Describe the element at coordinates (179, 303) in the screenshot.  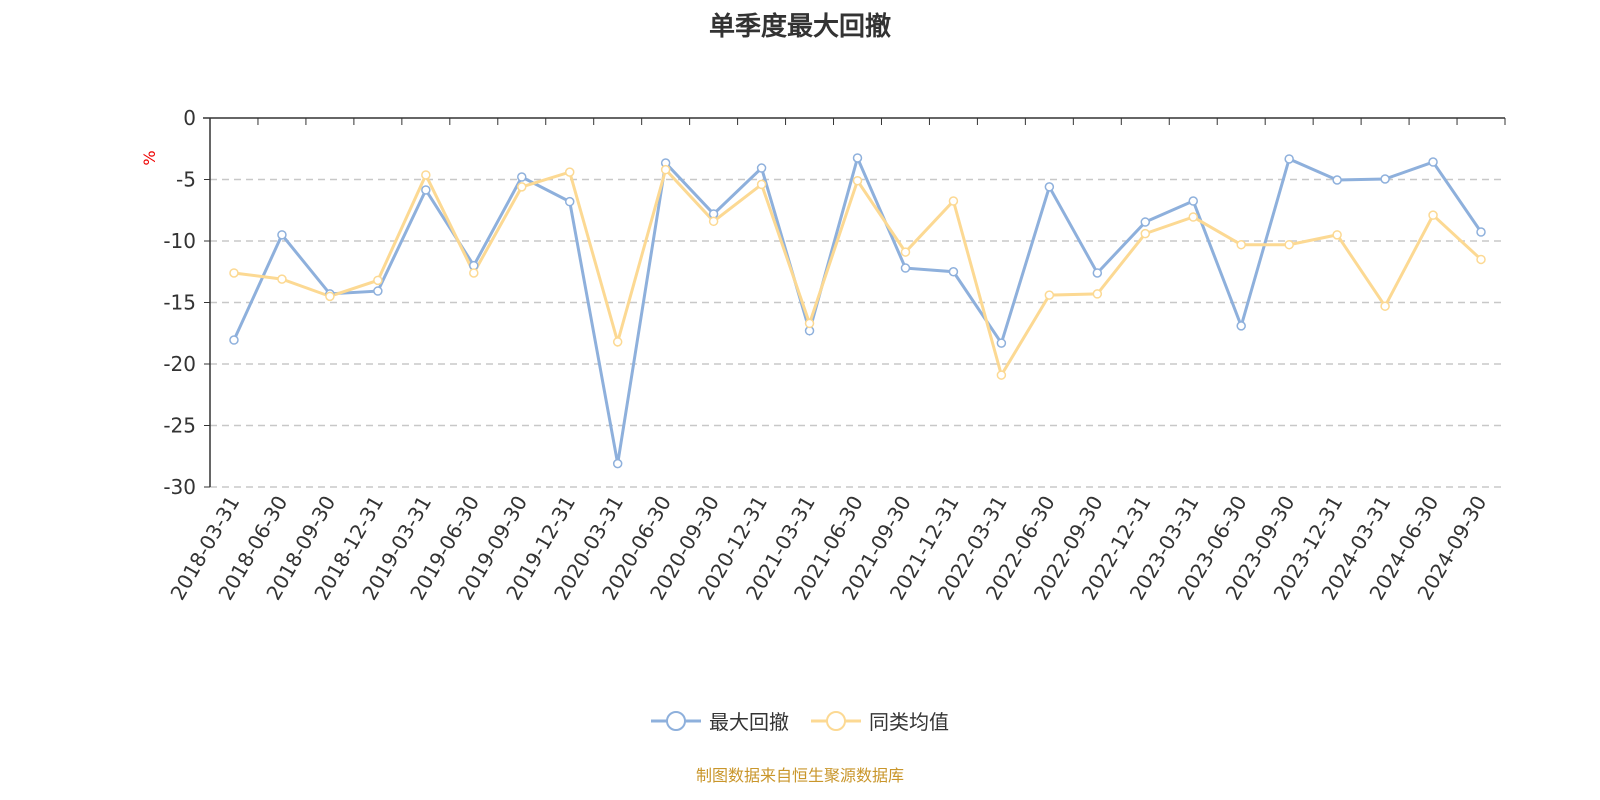
I see `y-tick-label: -15` at that location.